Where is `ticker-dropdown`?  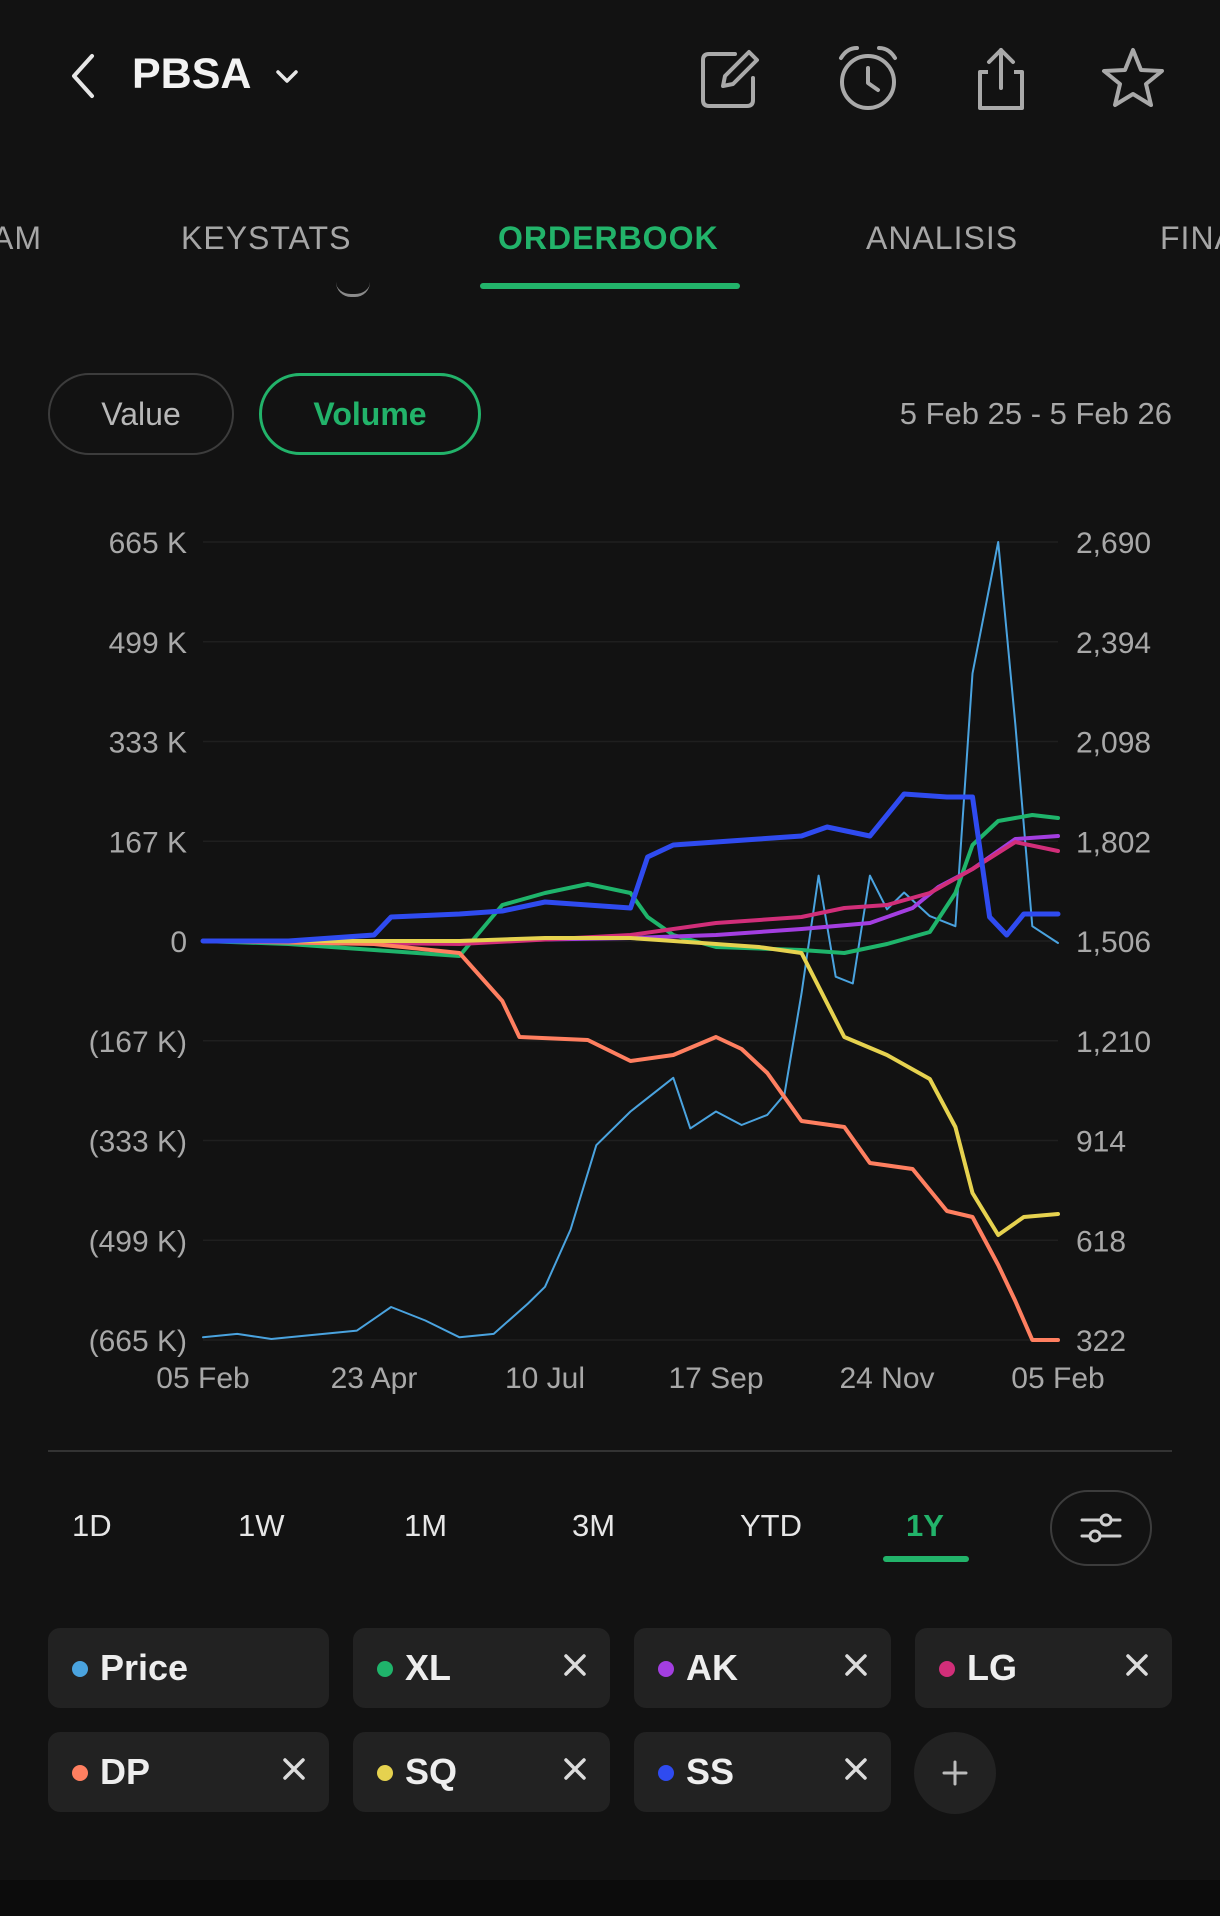
ticker-dropdown is located at coordinates (287, 77).